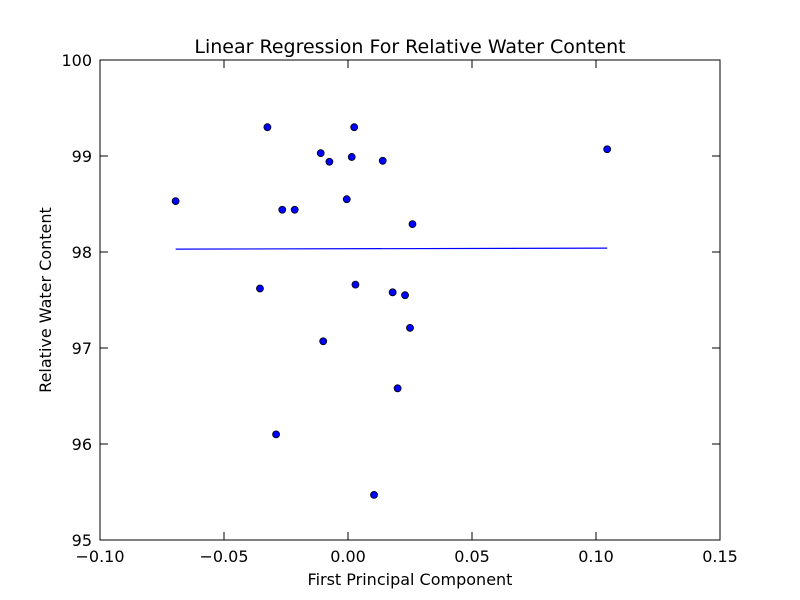  What do you see at coordinates (472, 556) in the screenshot?
I see `x-tick-label: 0.05` at bounding box center [472, 556].